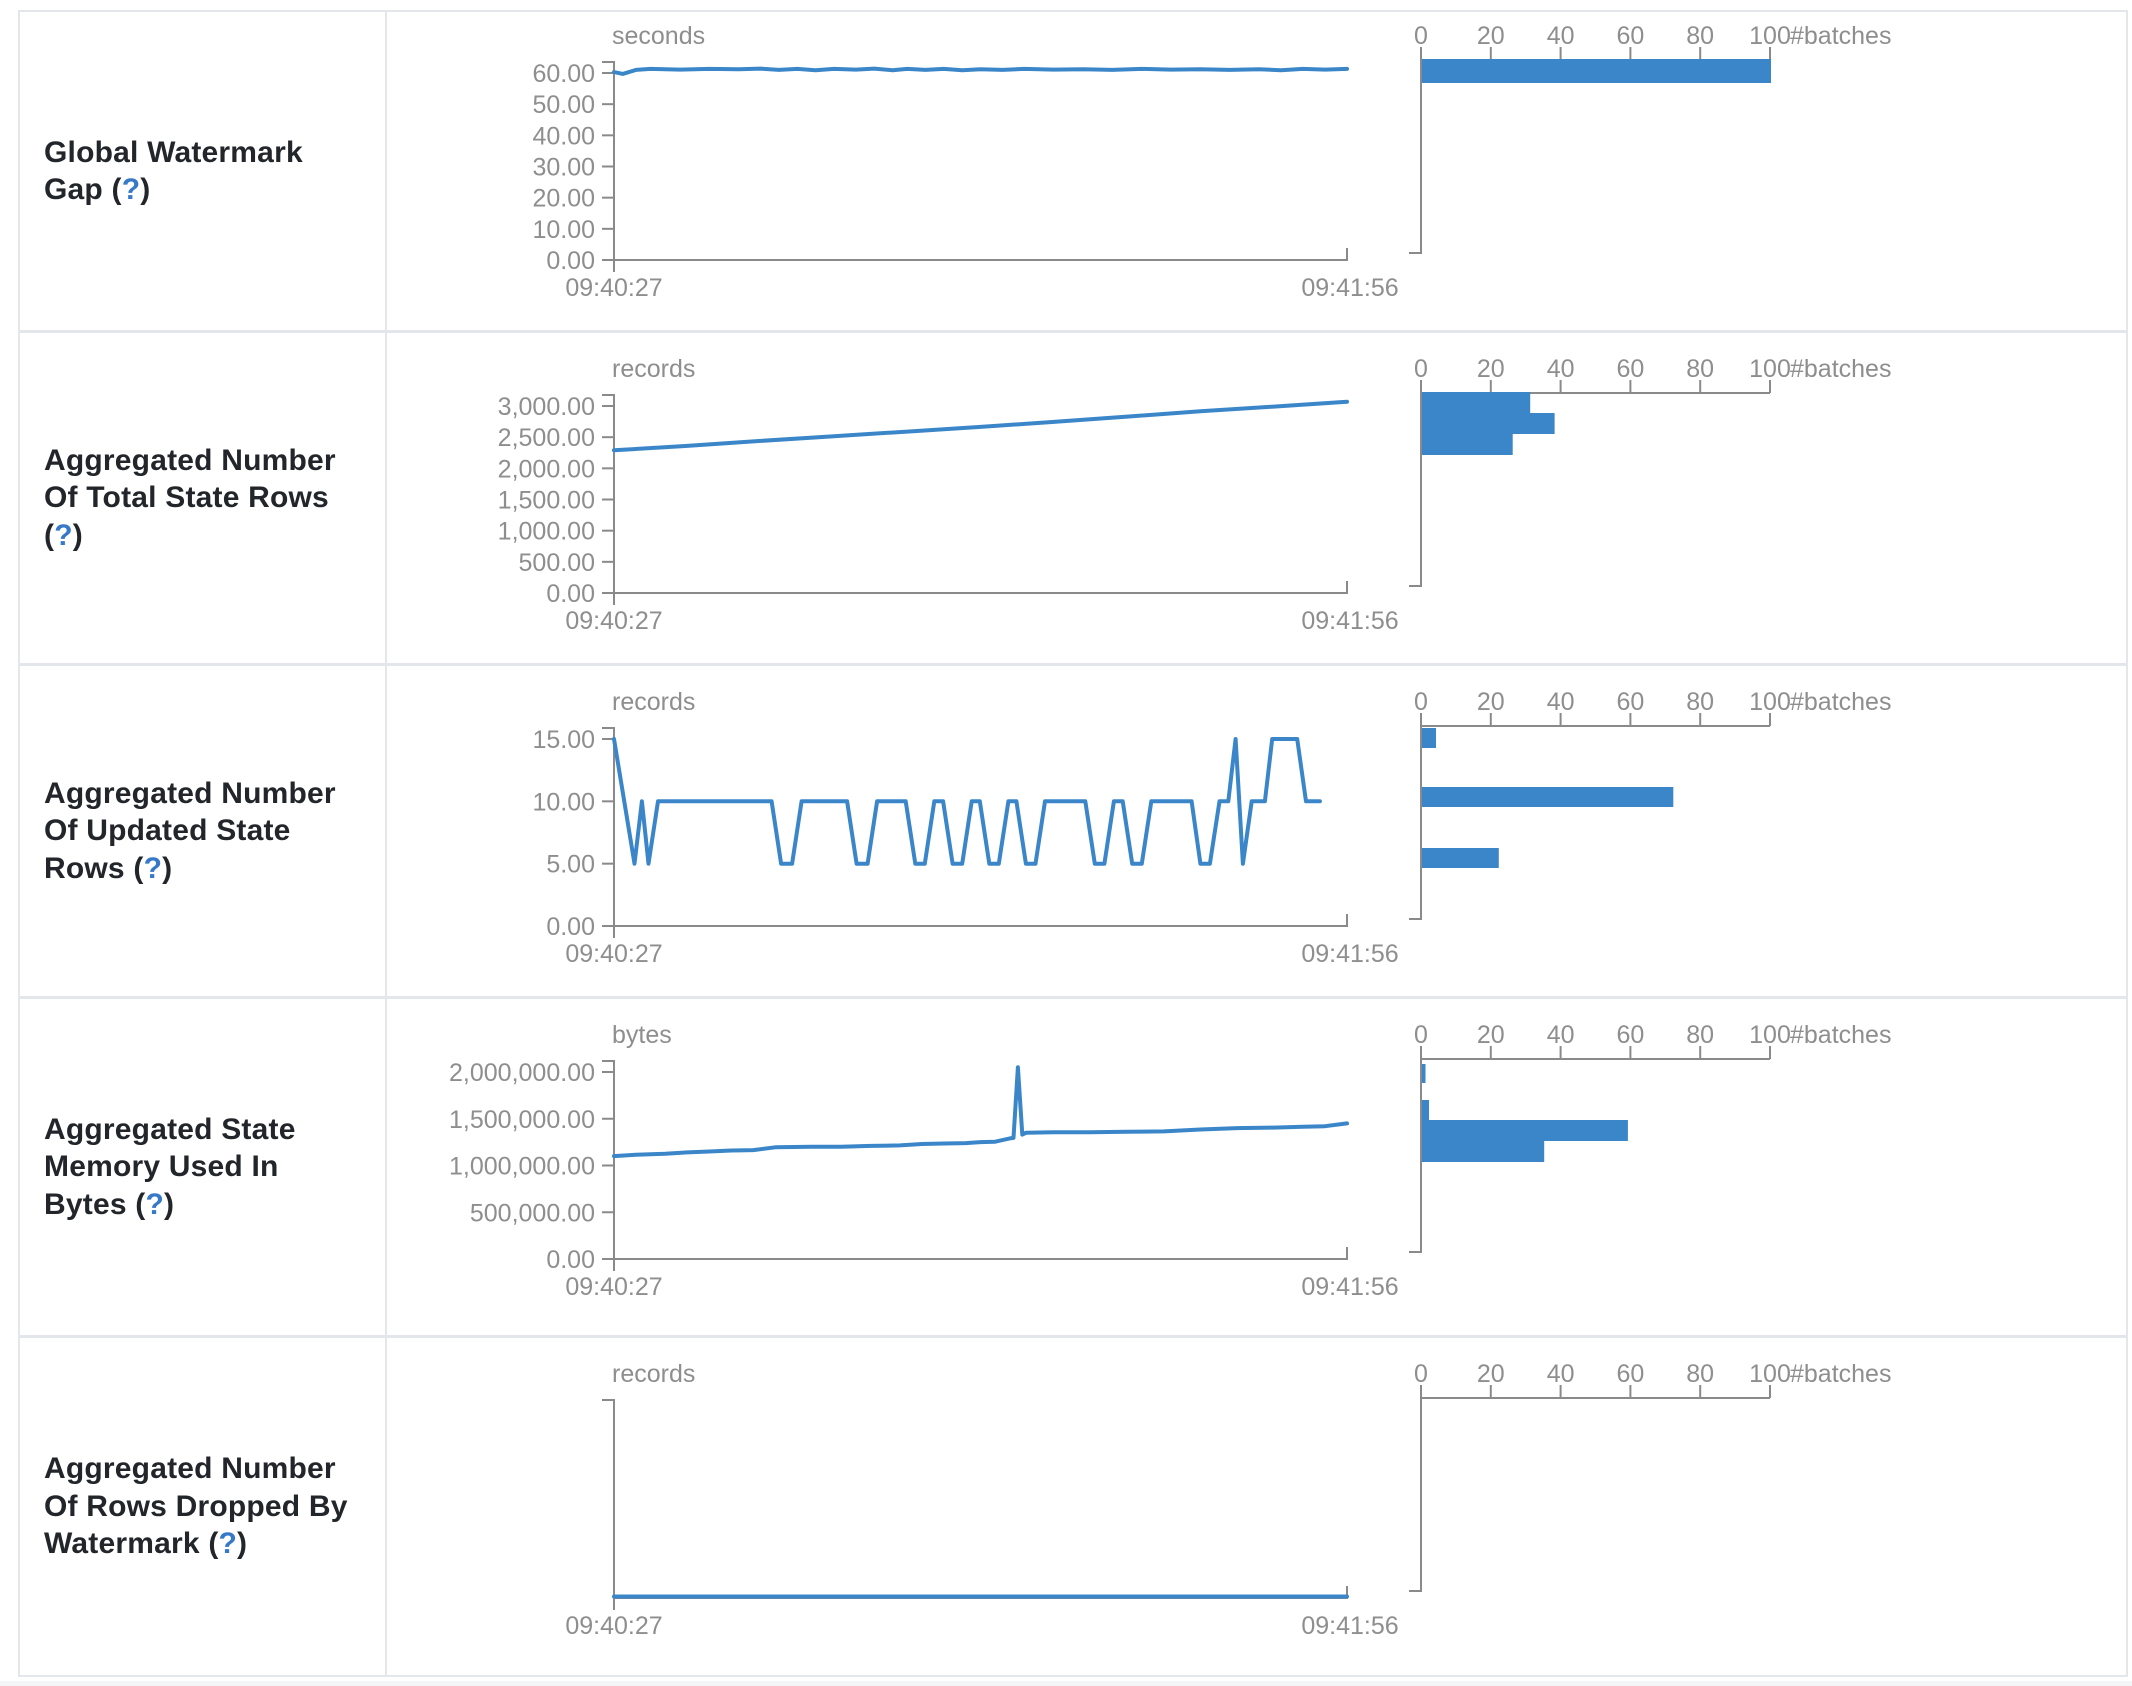  I want to click on page-background-strip, so click(1066, 1683).